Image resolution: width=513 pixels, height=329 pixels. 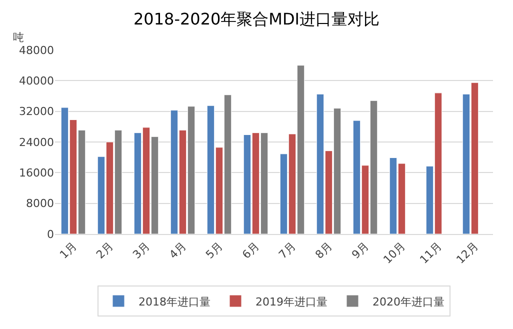 I want to click on x-tick-label: 11月, so click(x=430, y=253).